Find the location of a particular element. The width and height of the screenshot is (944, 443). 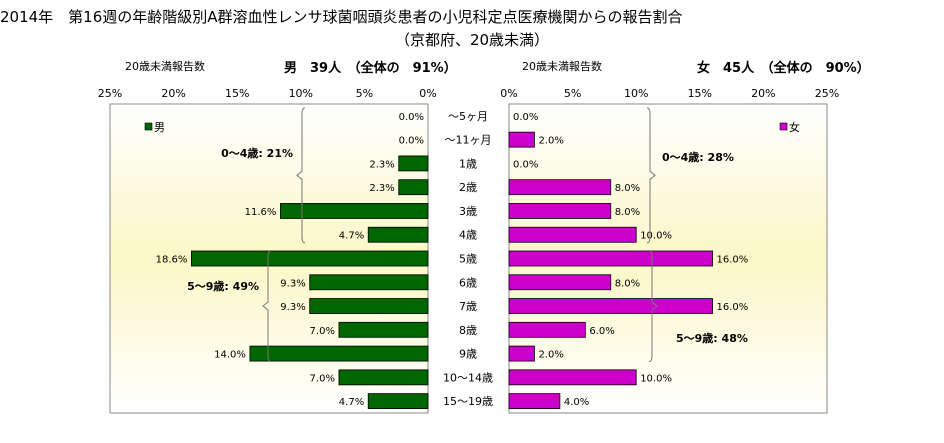

female-tick-label: 20% is located at coordinates (763, 93).